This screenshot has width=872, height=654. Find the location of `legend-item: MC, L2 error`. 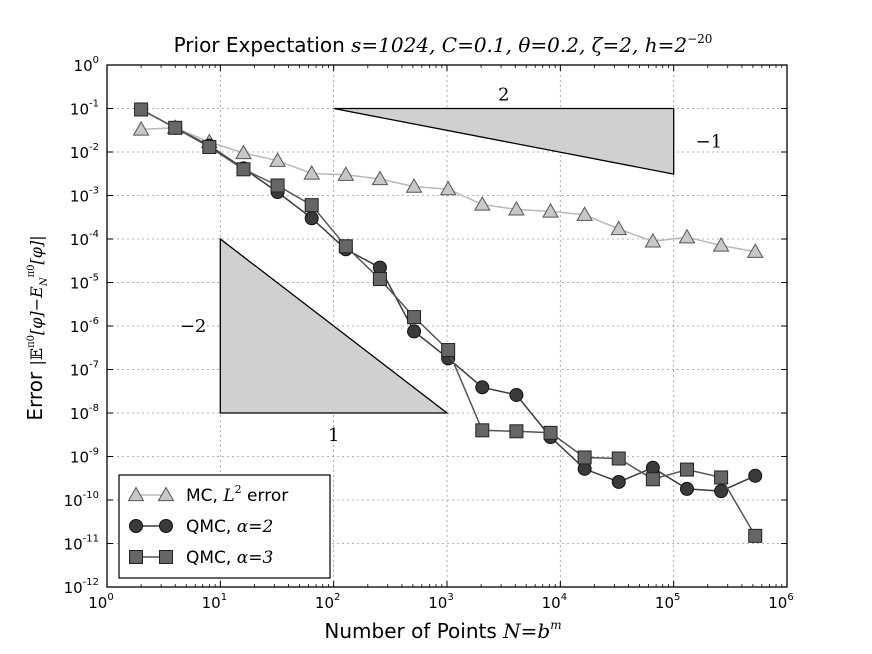

legend-item: MC, L2 error is located at coordinates (207, 494).